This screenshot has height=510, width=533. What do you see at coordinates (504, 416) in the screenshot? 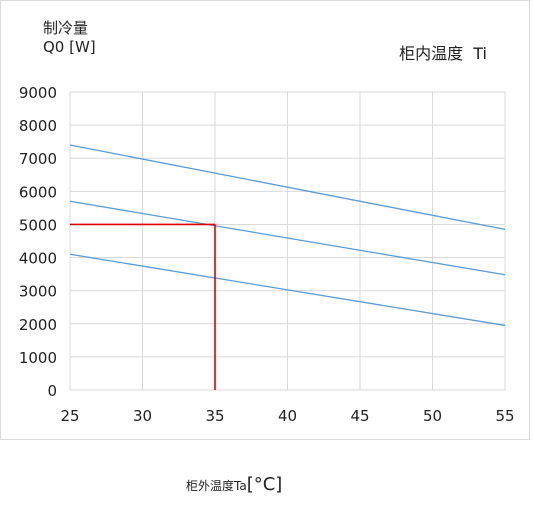
I see `x-tick-label-6: 55` at bounding box center [504, 416].